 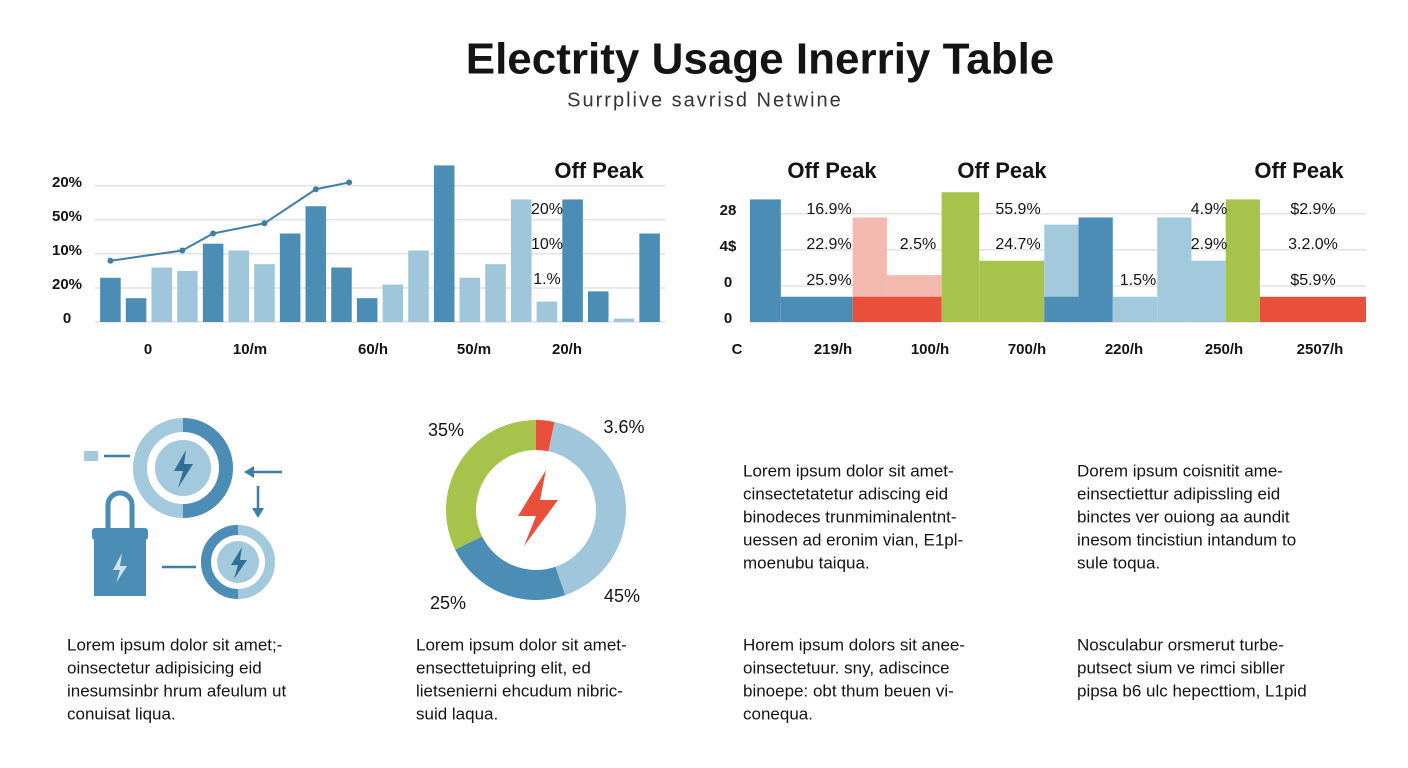 I want to click on annotation: 2.5%, so click(x=918, y=244).